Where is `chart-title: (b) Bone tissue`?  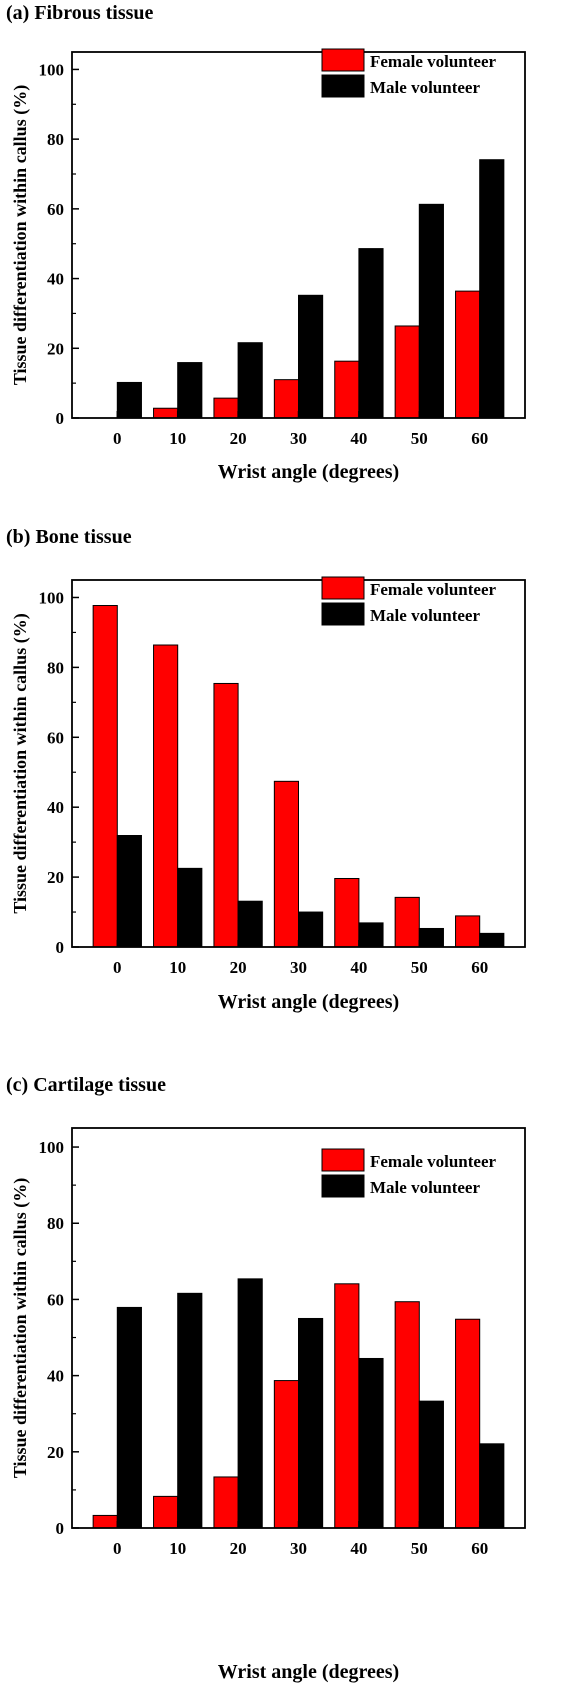
chart-title: (b) Bone tissue is located at coordinates (69, 537).